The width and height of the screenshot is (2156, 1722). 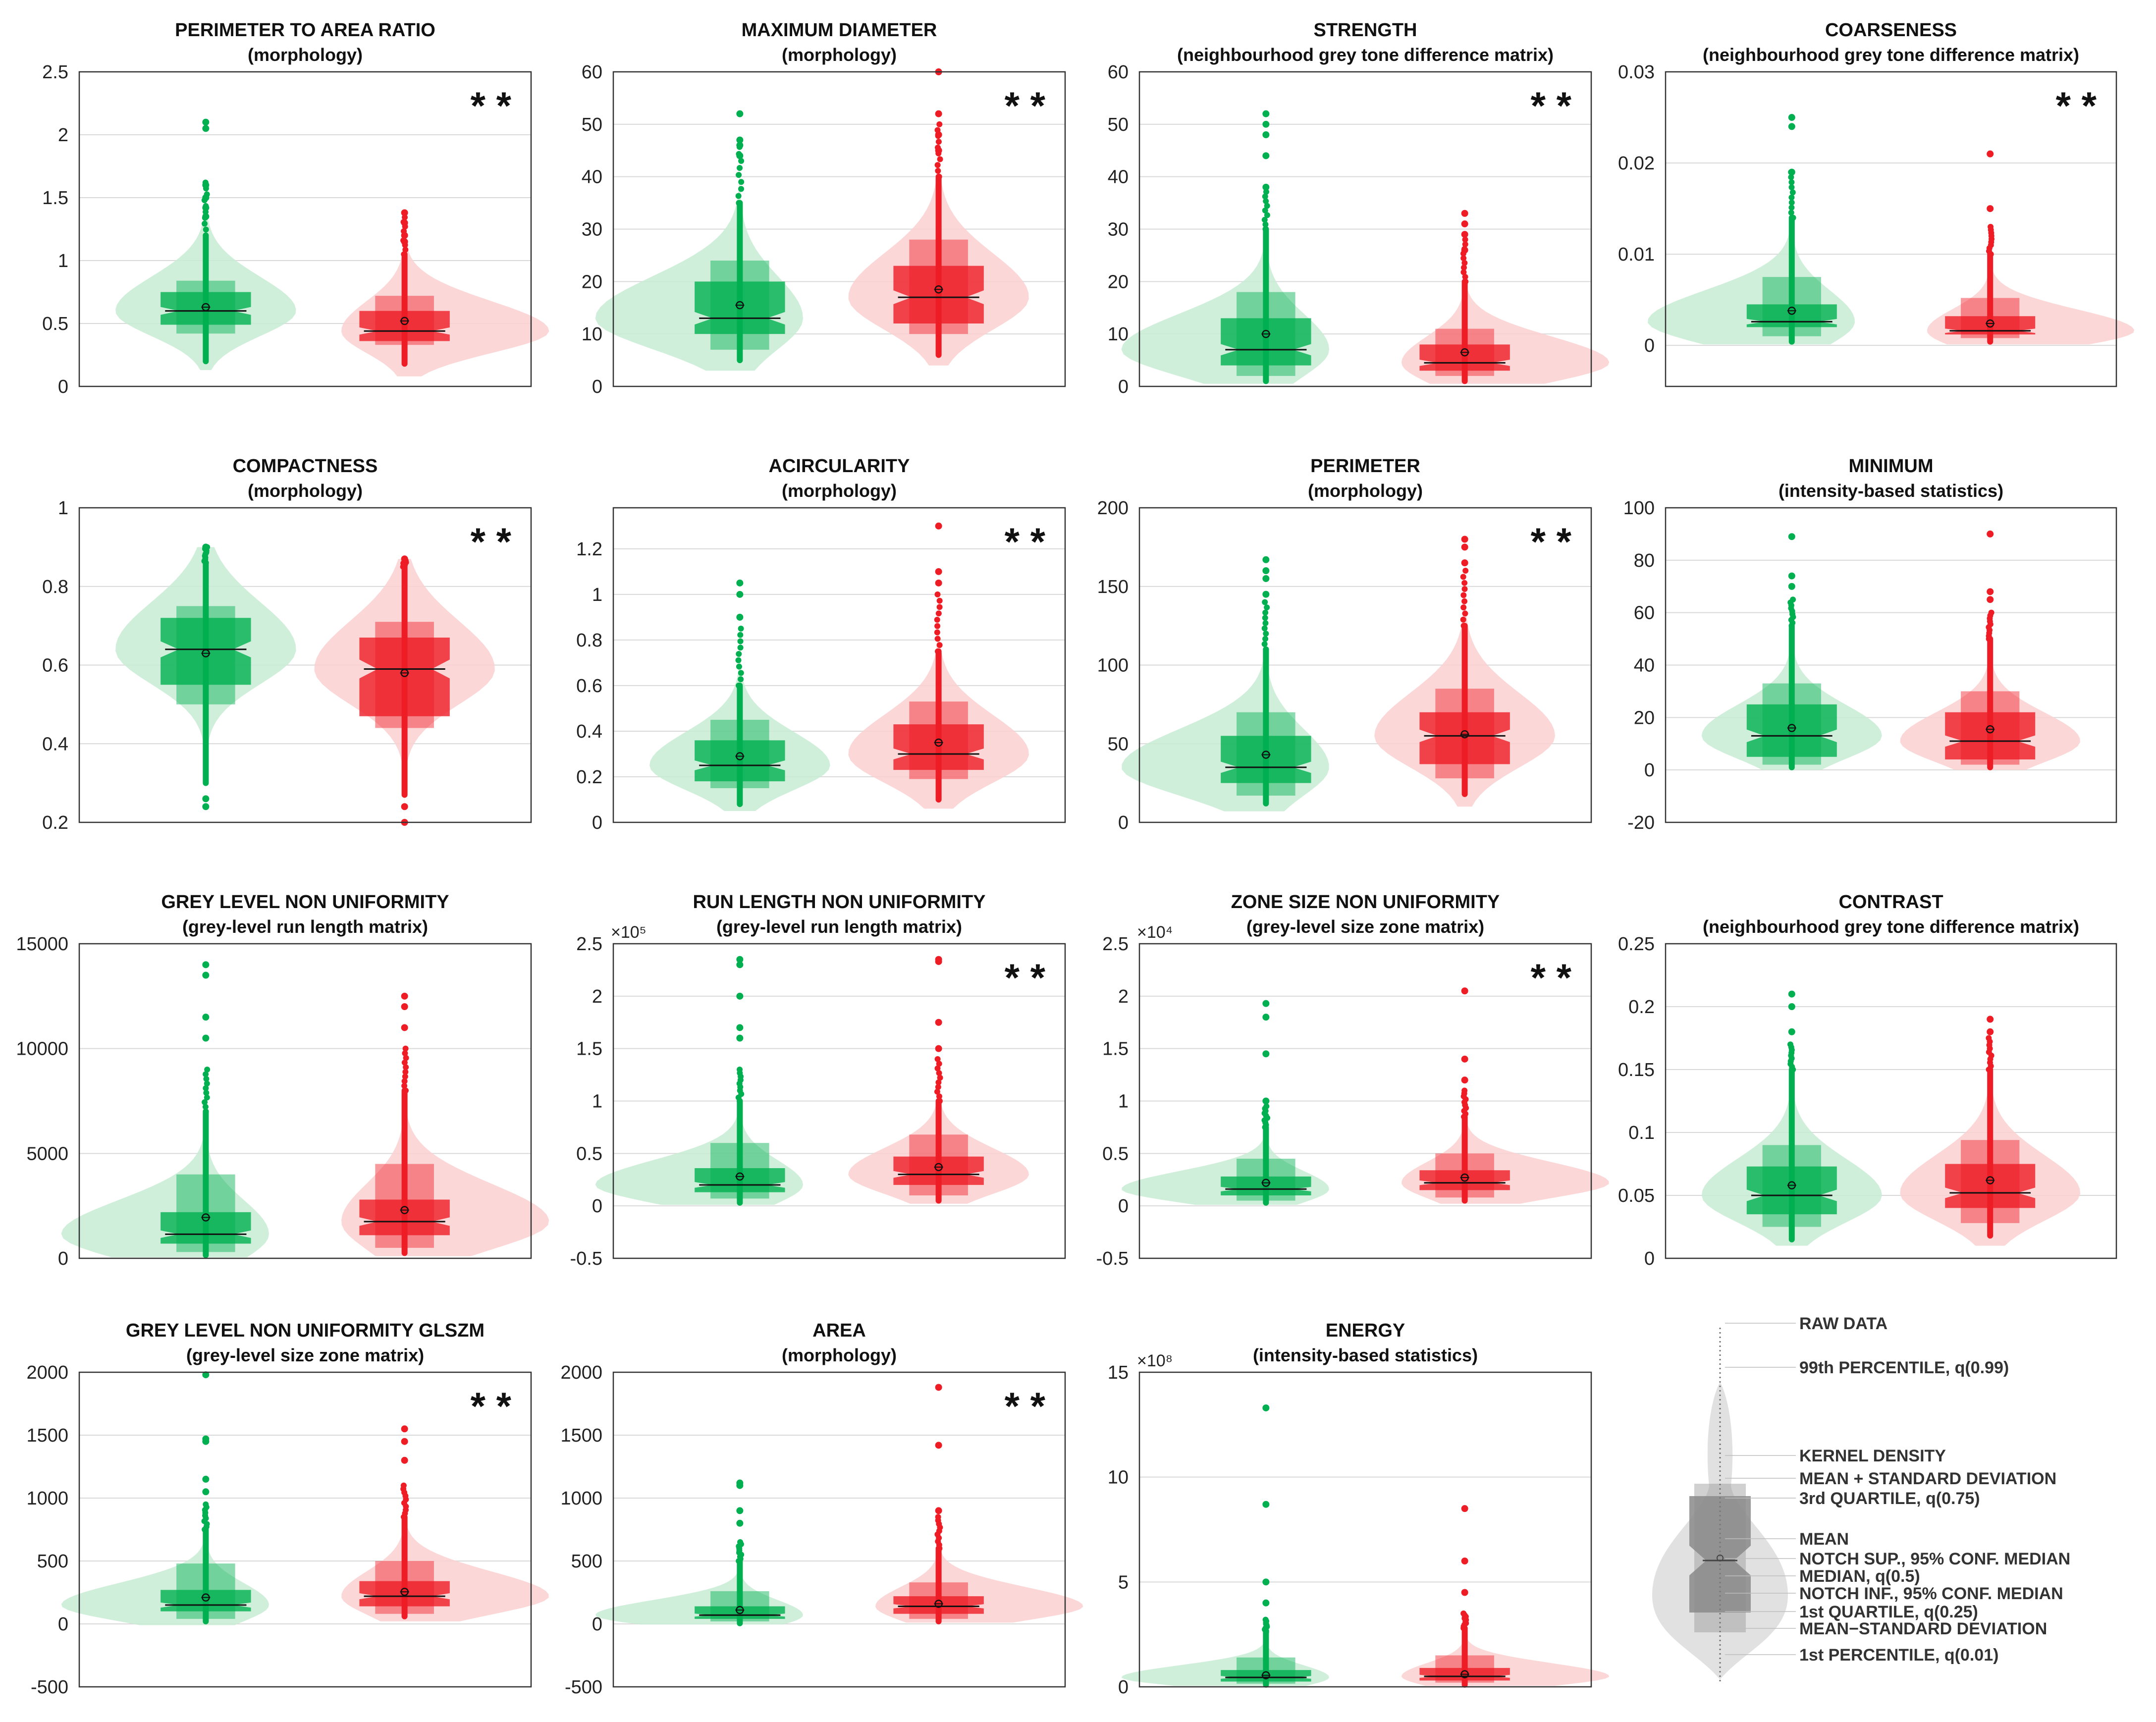 I want to click on chart-title: MINIMUM, so click(x=1892, y=466).